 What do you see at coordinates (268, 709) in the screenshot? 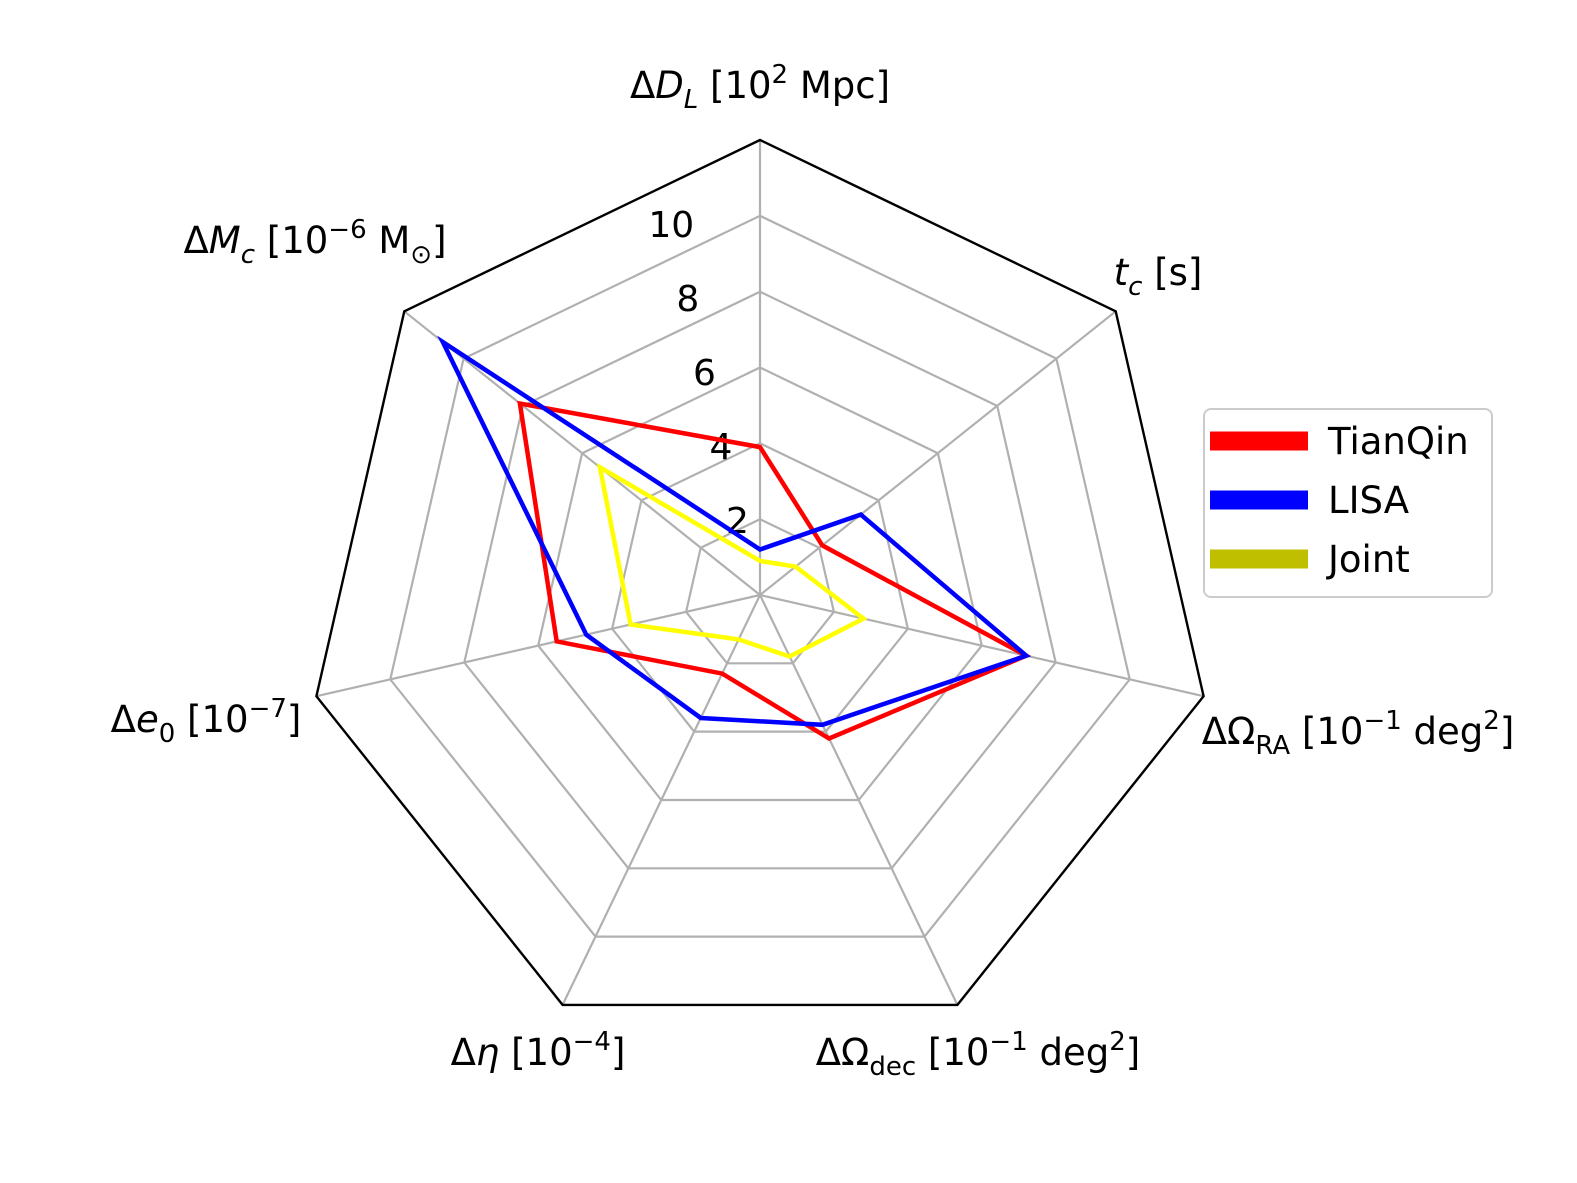
I see `axis-label-part: −7` at bounding box center [268, 709].